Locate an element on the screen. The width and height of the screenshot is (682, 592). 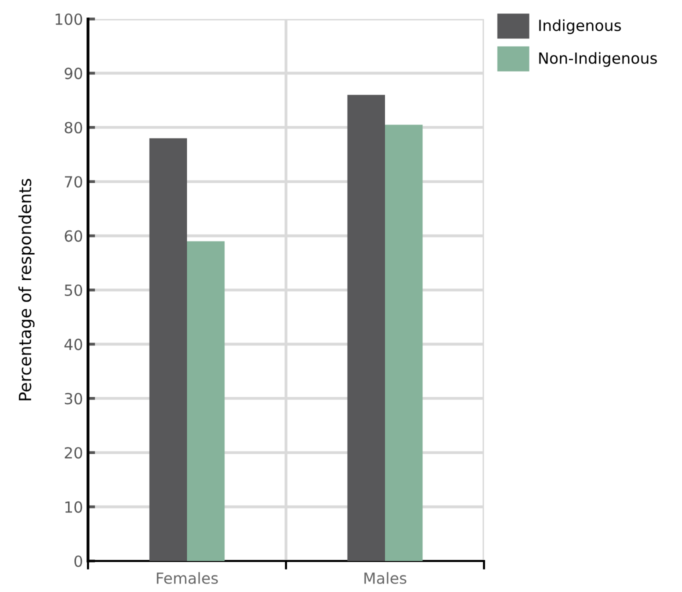
y-tick-label: 80 is located at coordinates (73, 128).